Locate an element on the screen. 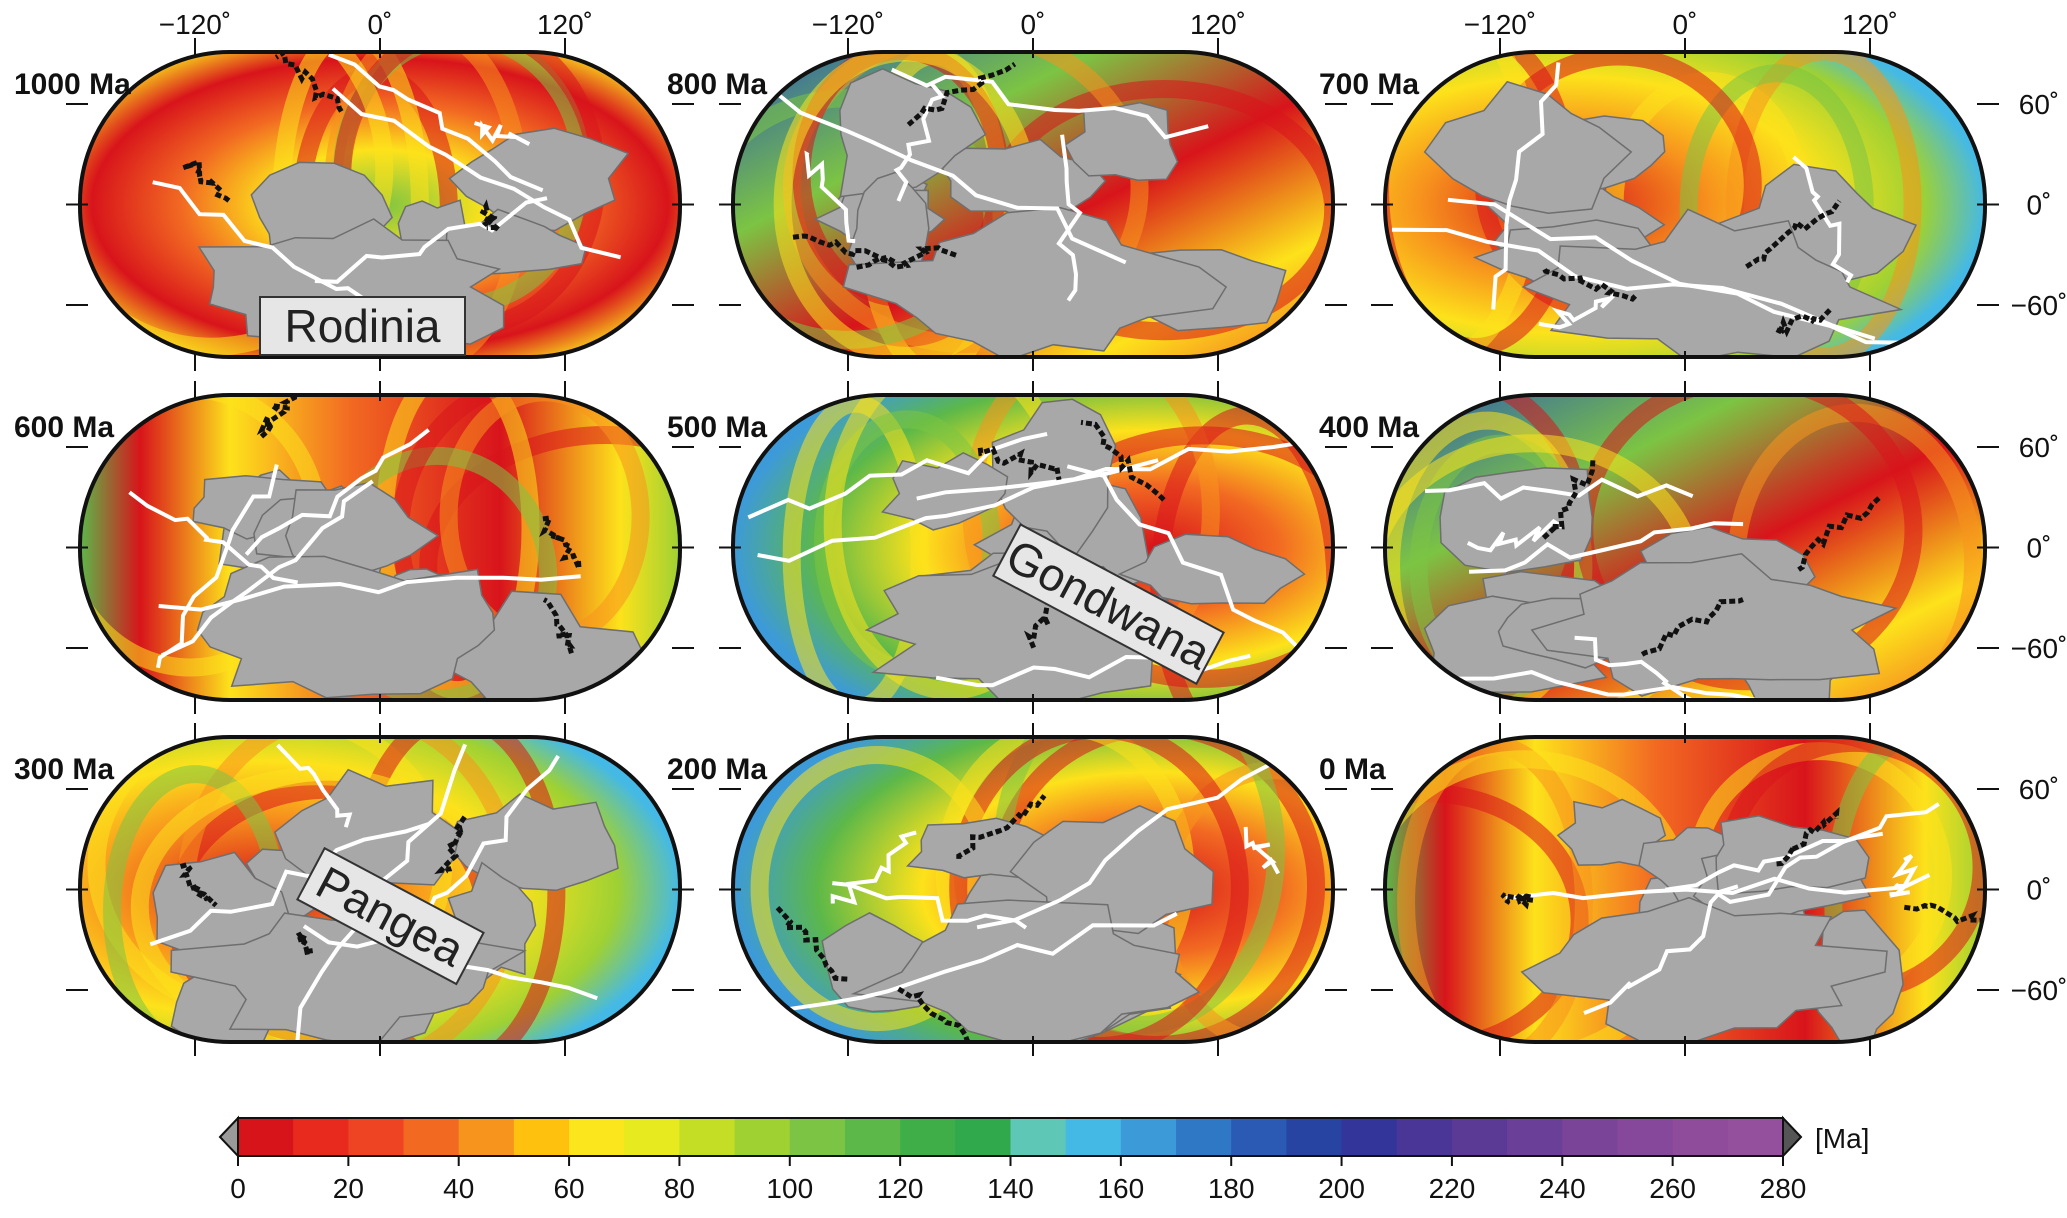  panel-2: 800 Ma −120˚ 0˚ 120˚ is located at coordinates (1007, 190).